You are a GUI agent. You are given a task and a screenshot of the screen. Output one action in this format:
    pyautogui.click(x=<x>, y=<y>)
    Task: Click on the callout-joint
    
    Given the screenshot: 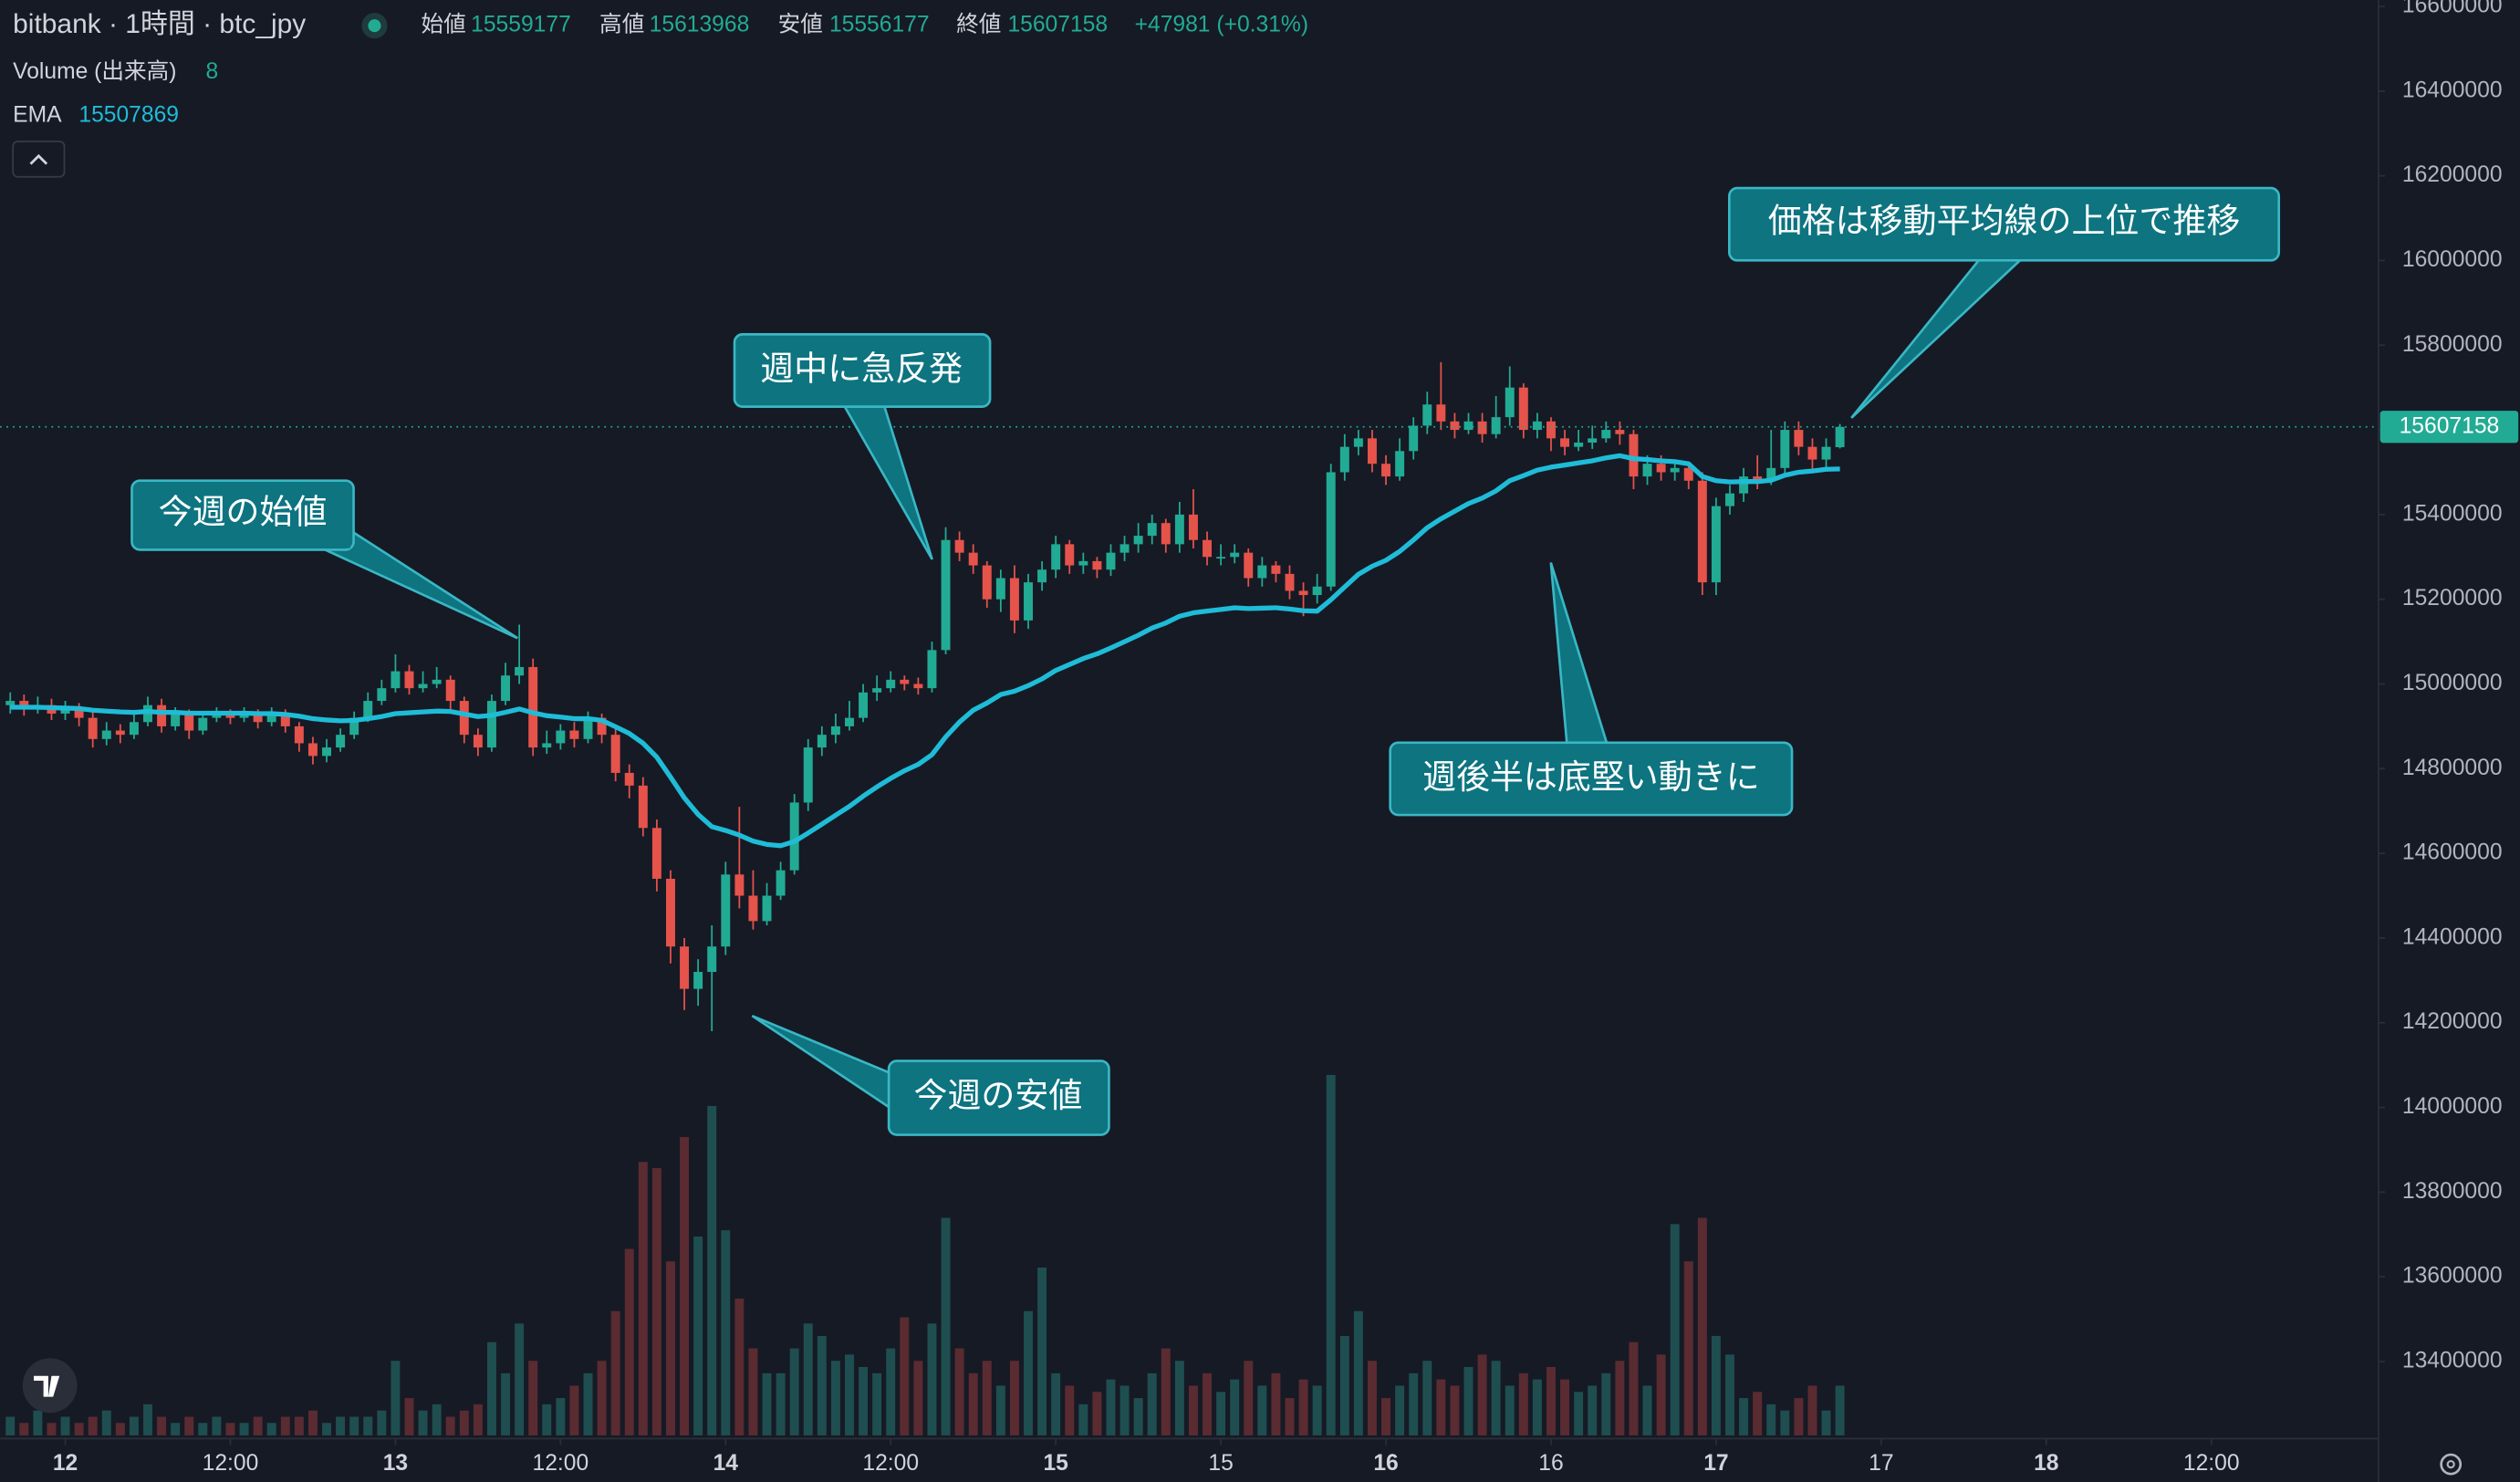 What is the action you would take?
    pyautogui.click(x=2001, y=256)
    